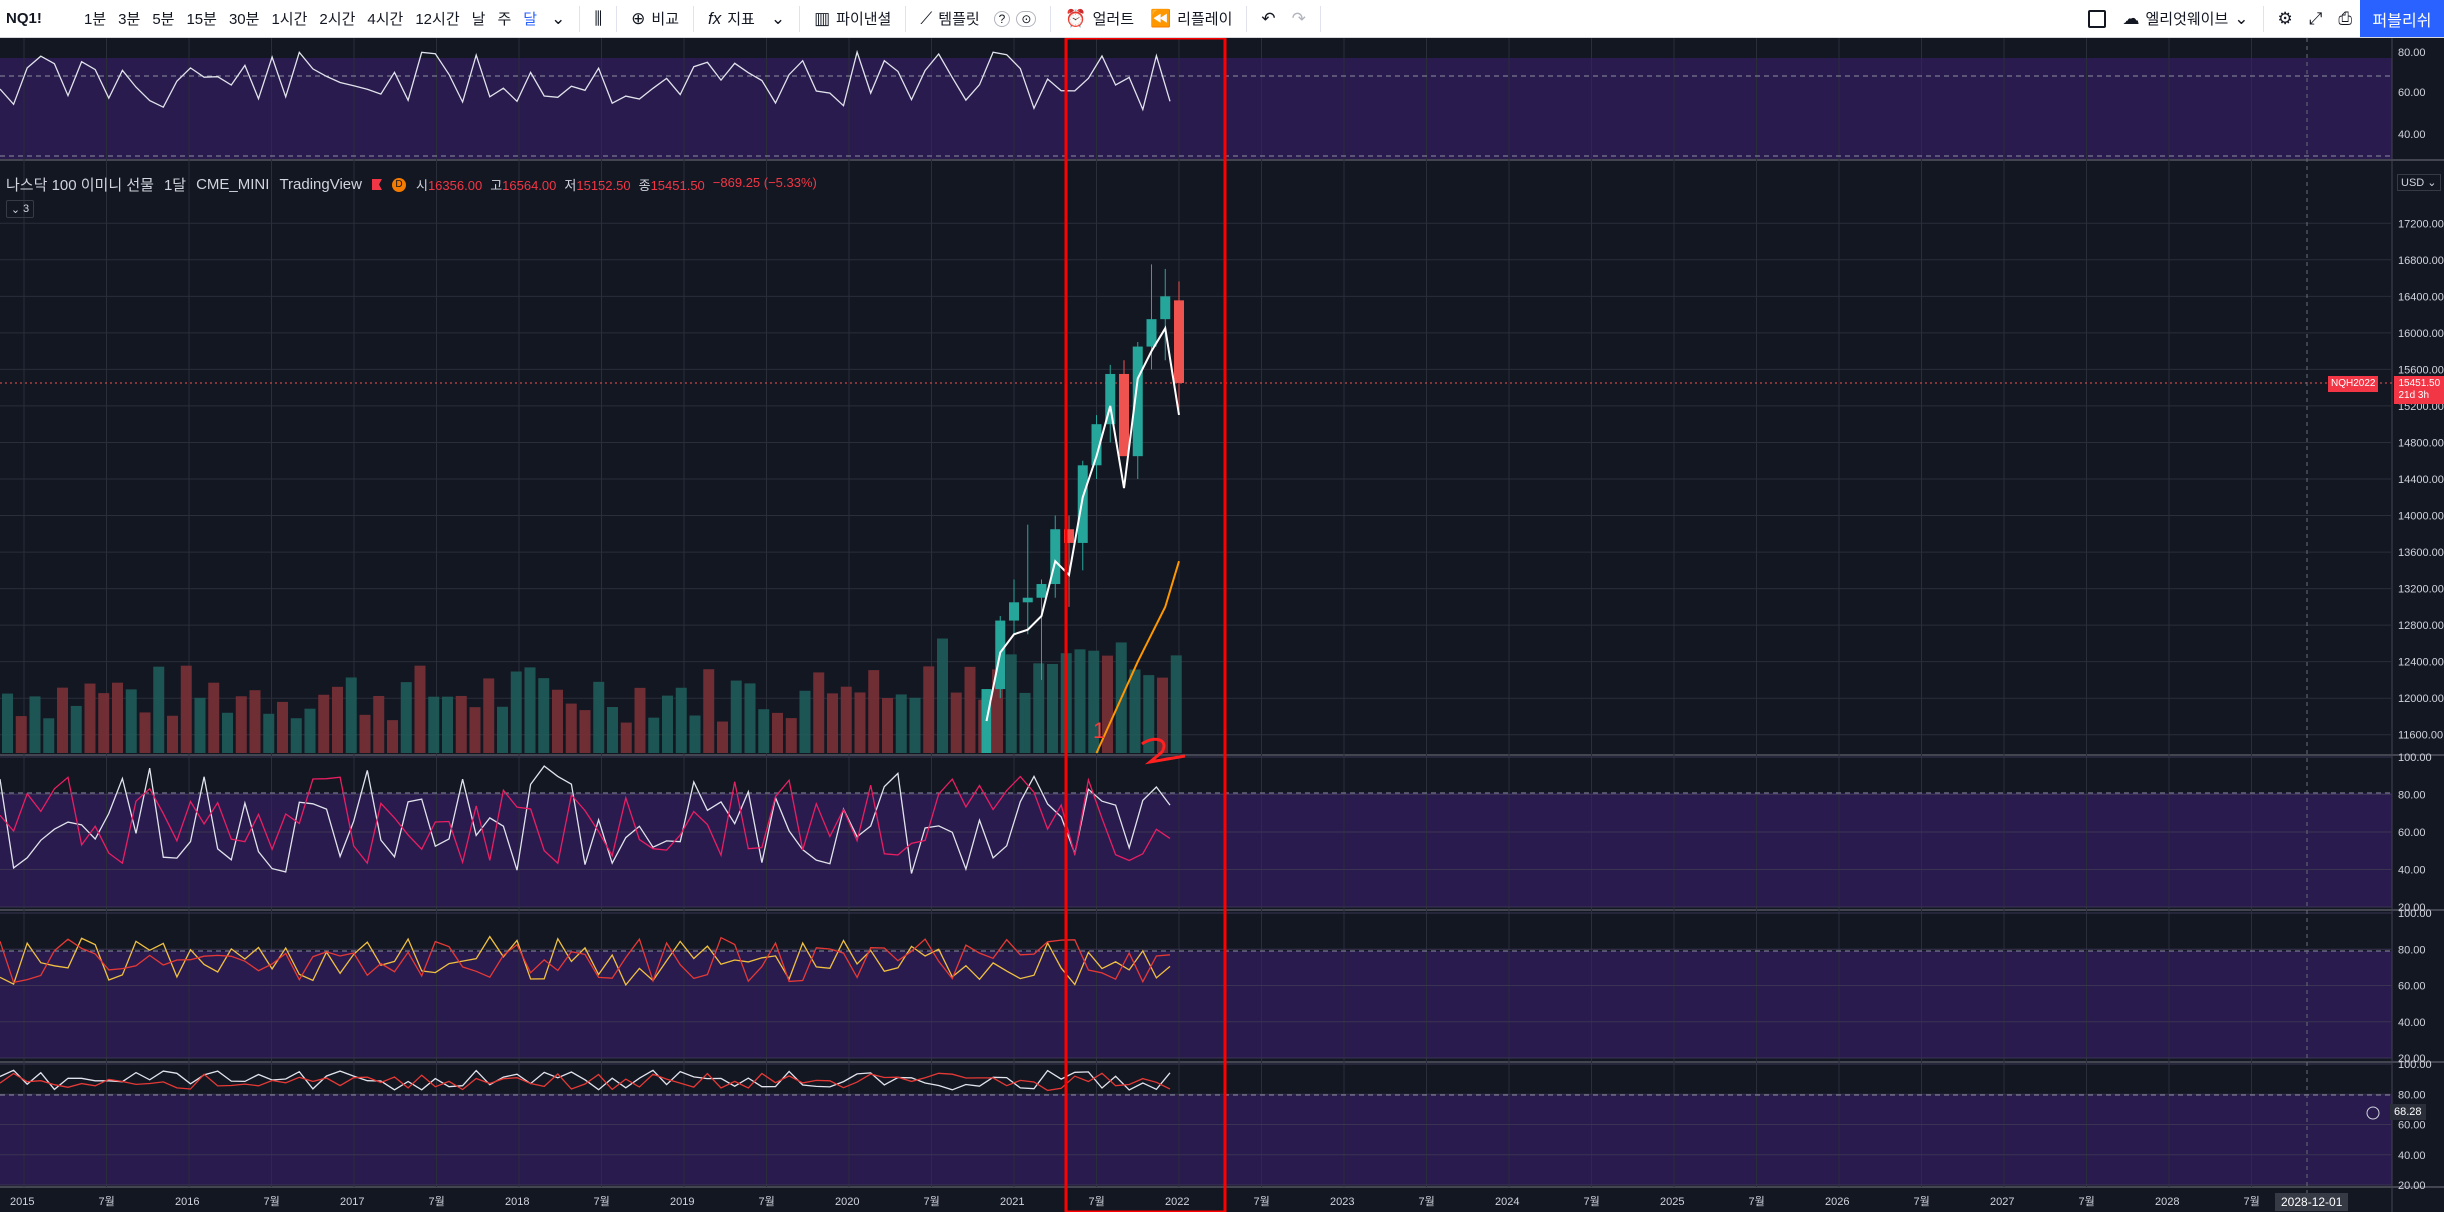  What do you see at coordinates (715, 18) in the screenshot?
I see `fx-icon: fx` at bounding box center [715, 18].